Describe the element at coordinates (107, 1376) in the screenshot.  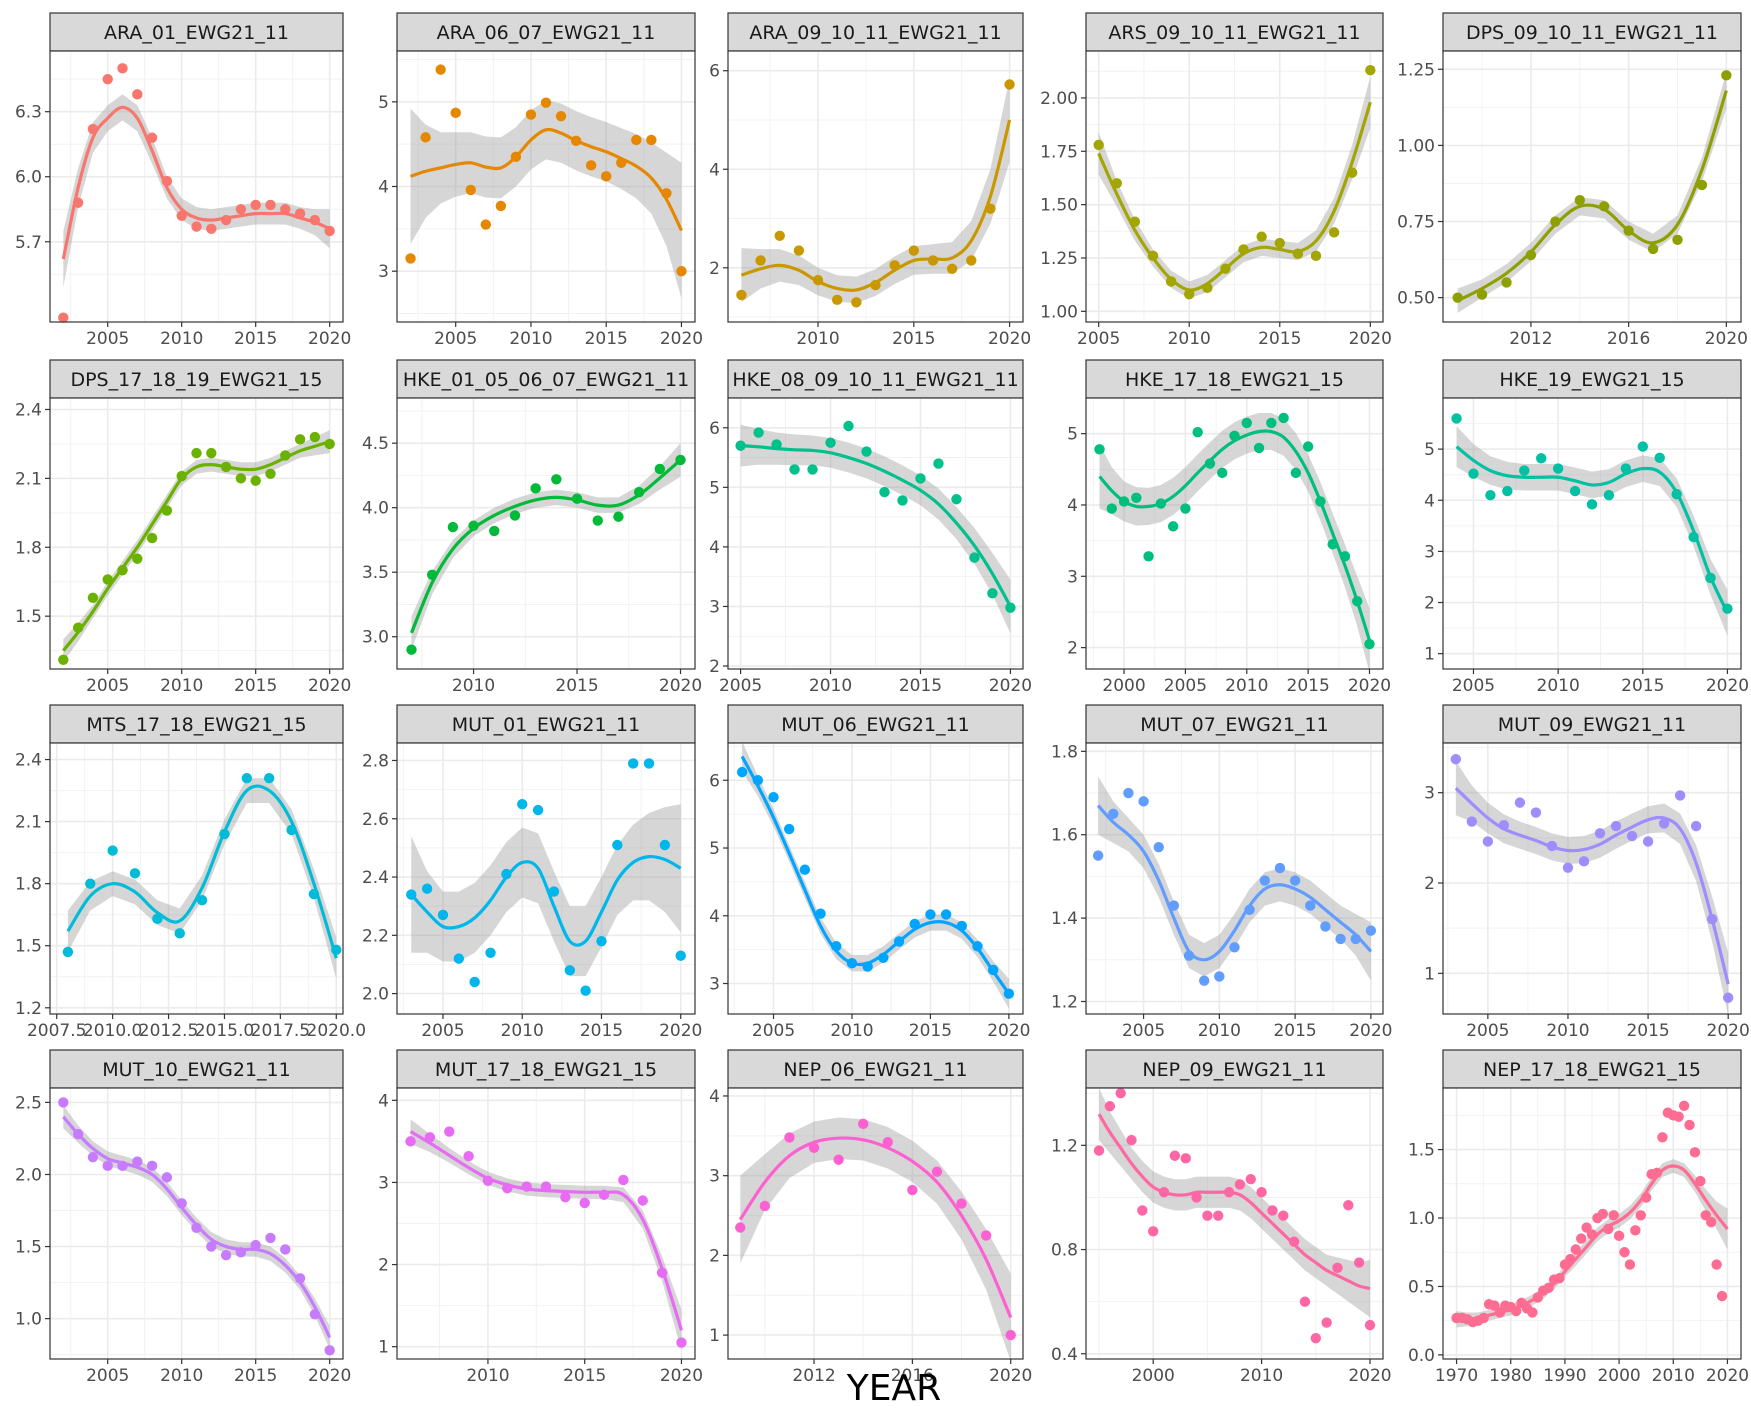
I see `x-tick-label: 2005` at that location.